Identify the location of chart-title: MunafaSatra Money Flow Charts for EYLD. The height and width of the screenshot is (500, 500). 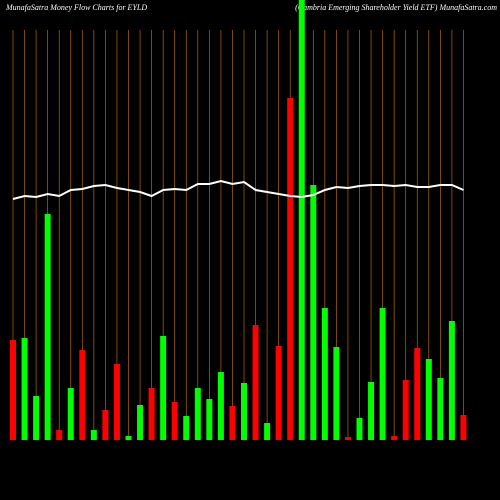
(76, 7).